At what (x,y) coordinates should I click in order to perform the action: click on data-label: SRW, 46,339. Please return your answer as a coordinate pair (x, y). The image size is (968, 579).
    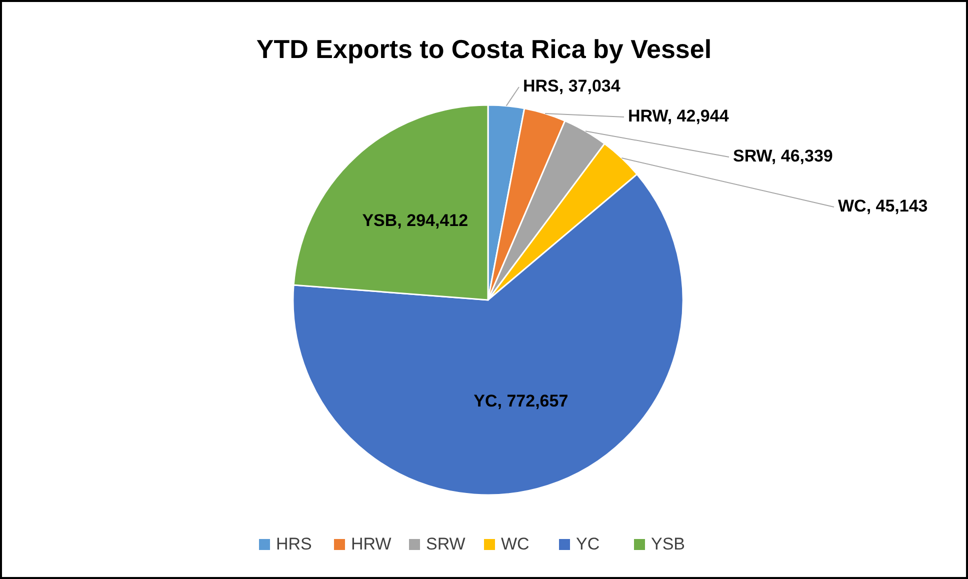
    Looking at the image, I should click on (783, 156).